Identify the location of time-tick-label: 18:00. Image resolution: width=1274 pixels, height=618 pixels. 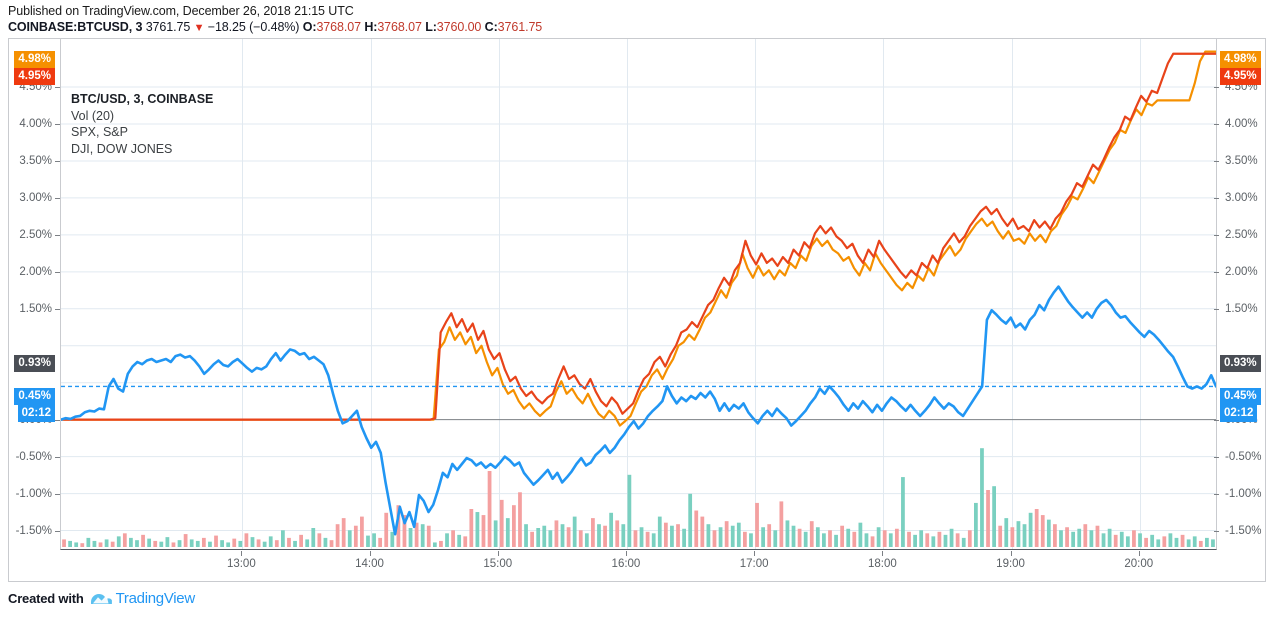
(882, 564).